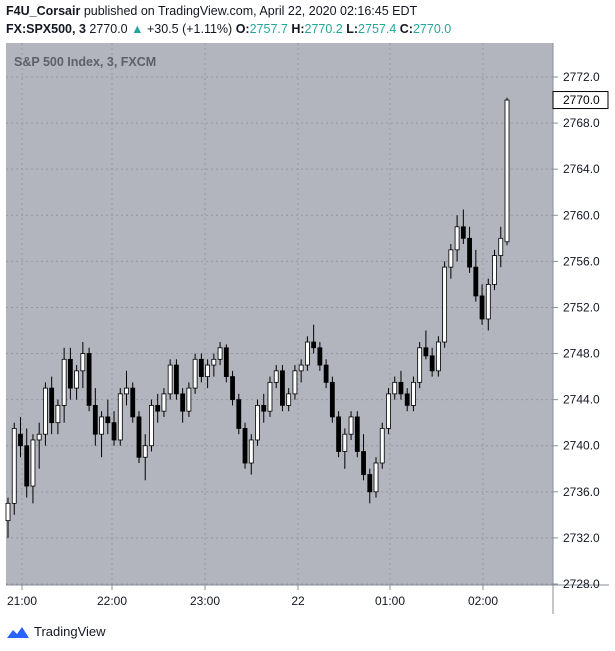 The width and height of the screenshot is (615, 651). What do you see at coordinates (581, 100) in the screenshot?
I see `last-price-label: 2770.0` at bounding box center [581, 100].